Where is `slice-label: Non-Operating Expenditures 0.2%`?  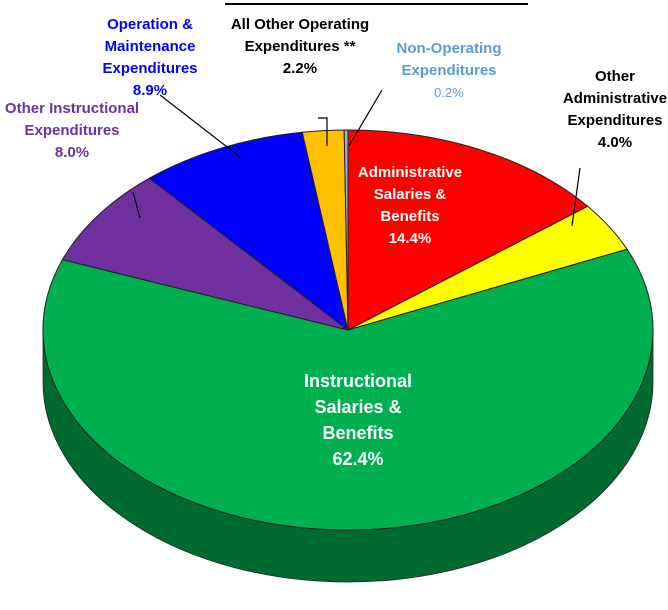 slice-label: Non-Operating Expenditures 0.2% is located at coordinates (449, 71).